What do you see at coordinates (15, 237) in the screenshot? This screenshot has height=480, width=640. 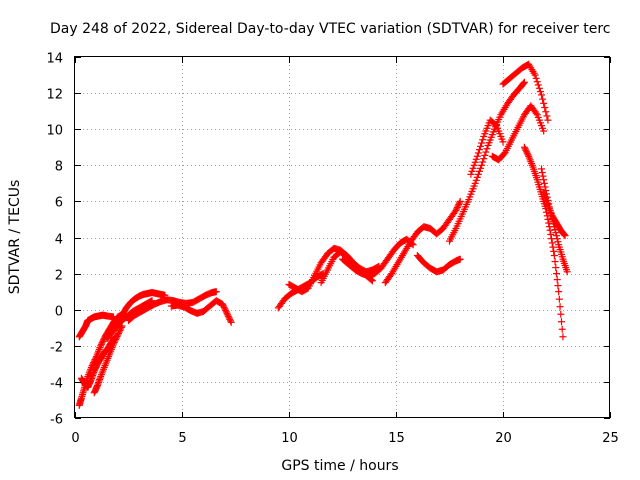 I see `y-axis-label: SDTVAR / TECUs` at bounding box center [15, 237].